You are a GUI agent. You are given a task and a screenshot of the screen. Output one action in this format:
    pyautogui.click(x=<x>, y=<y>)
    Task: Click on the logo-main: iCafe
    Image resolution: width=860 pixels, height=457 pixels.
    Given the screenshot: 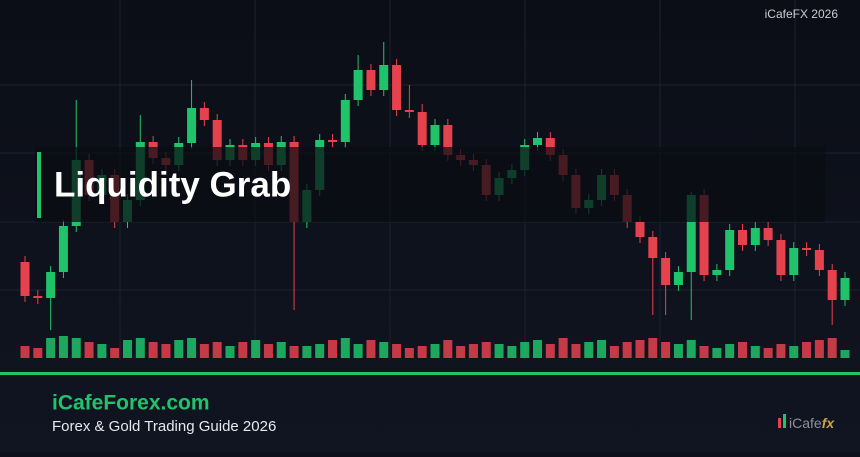 What is the action you would take?
    pyautogui.click(x=805, y=423)
    